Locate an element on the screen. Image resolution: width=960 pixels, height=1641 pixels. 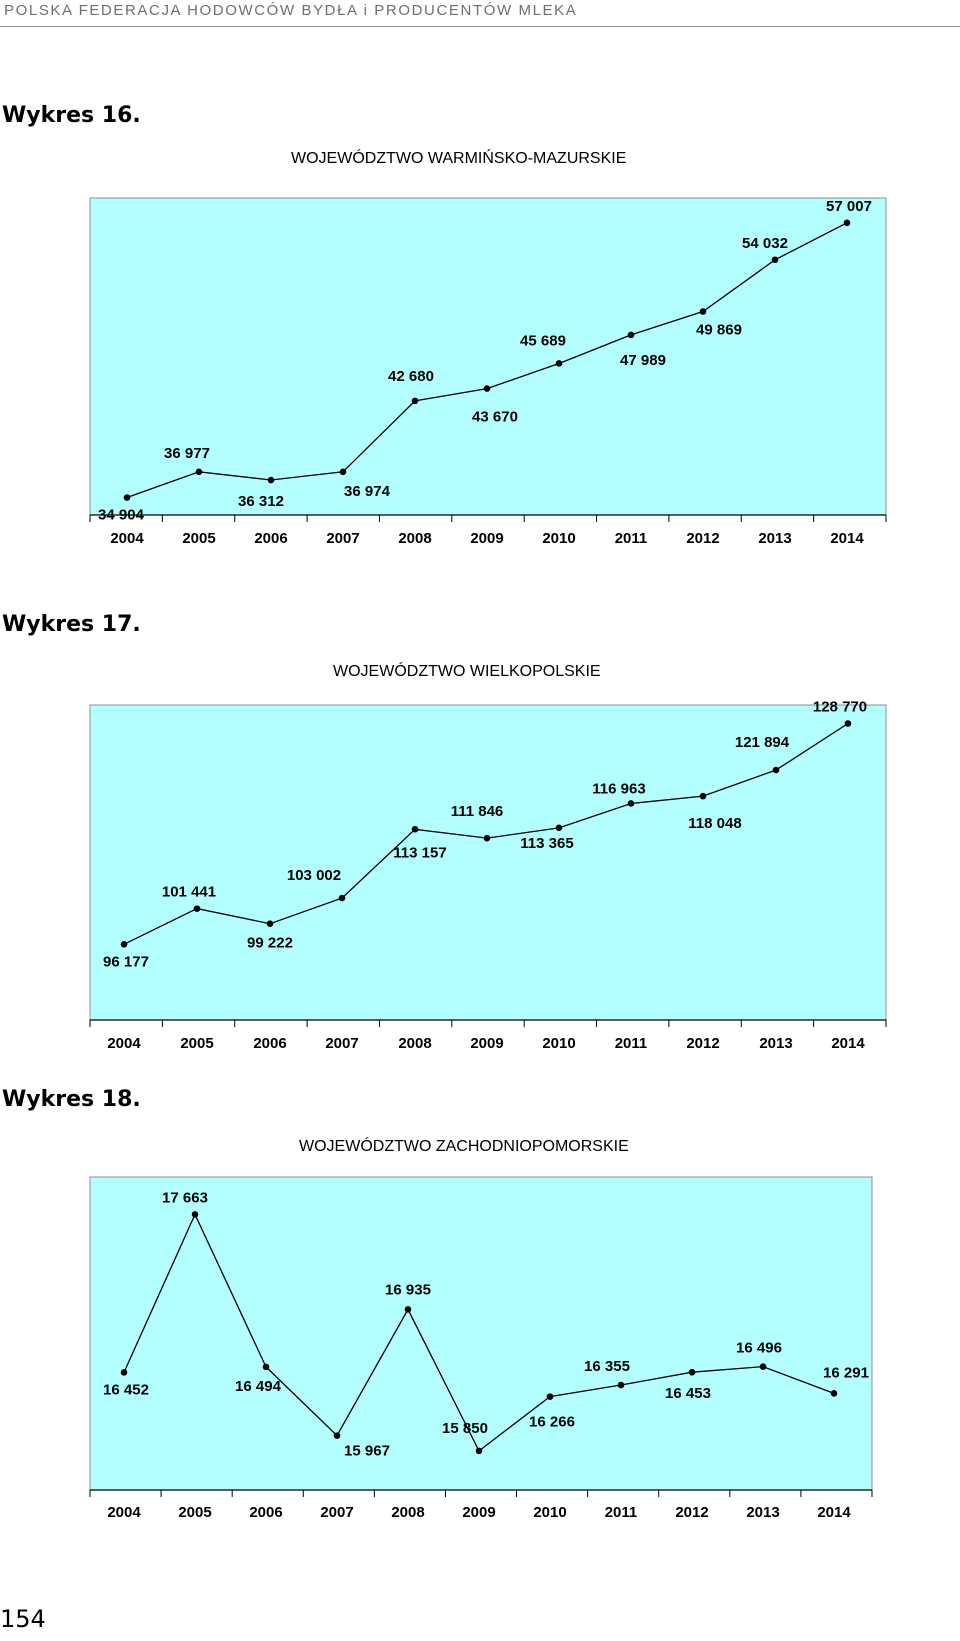
chart-17-title: WOJEWÓDZTWO WIELKOPOLSKIE is located at coordinates (467, 671).